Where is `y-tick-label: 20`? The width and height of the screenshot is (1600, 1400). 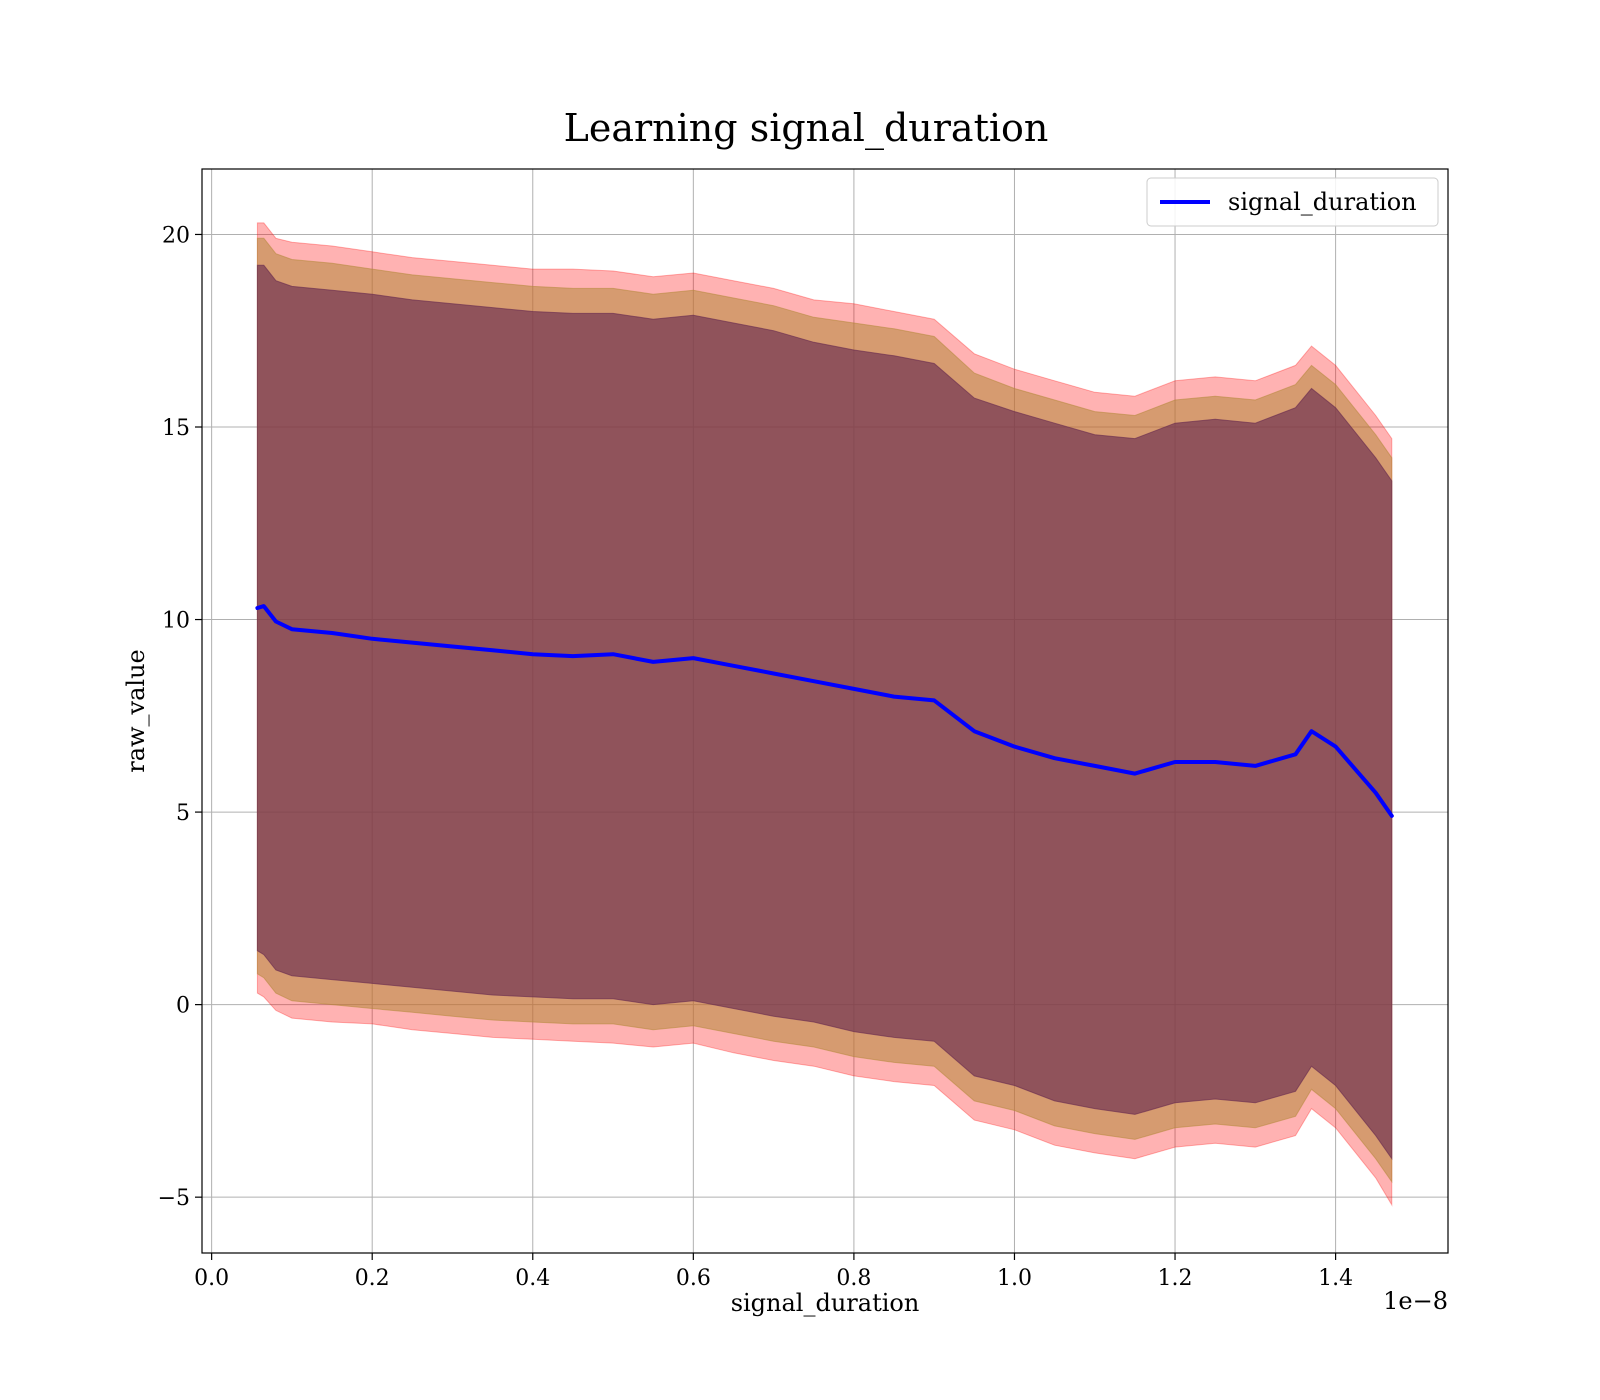 y-tick-label: 20 is located at coordinates (176, 235).